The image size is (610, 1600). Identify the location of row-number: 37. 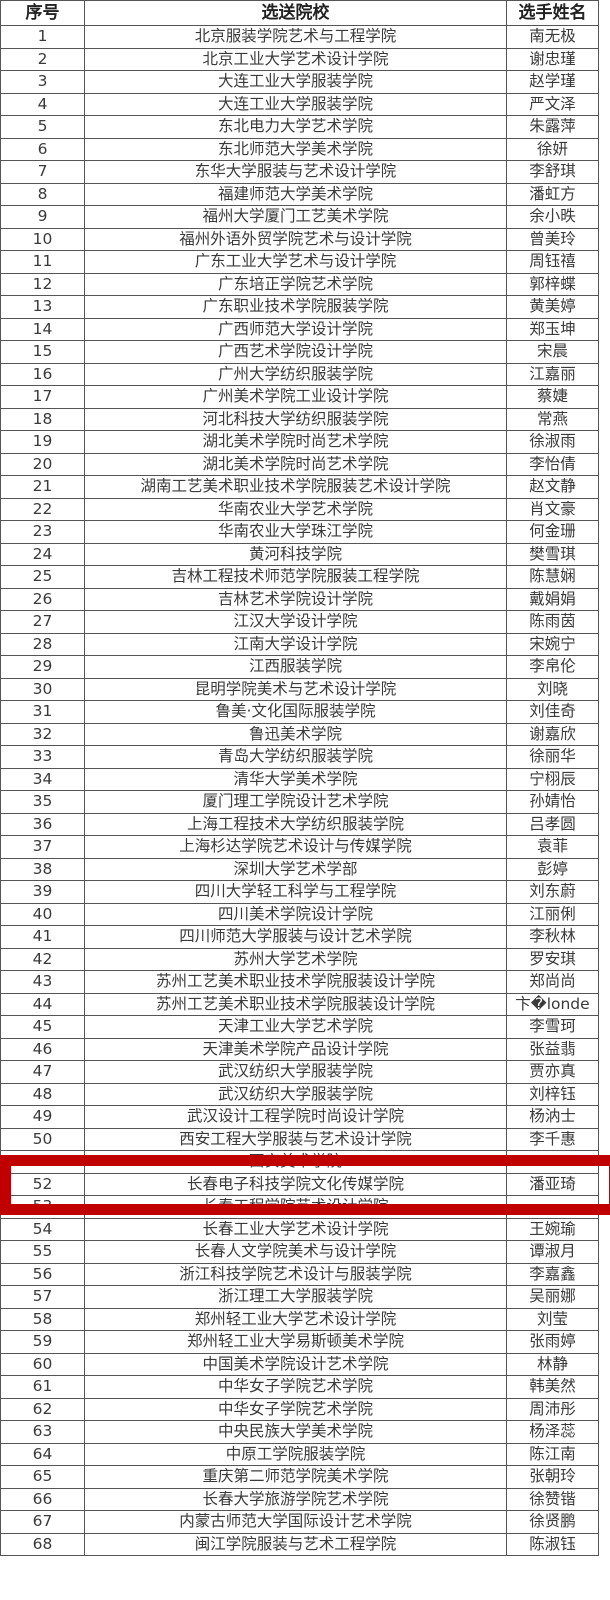
(42, 847).